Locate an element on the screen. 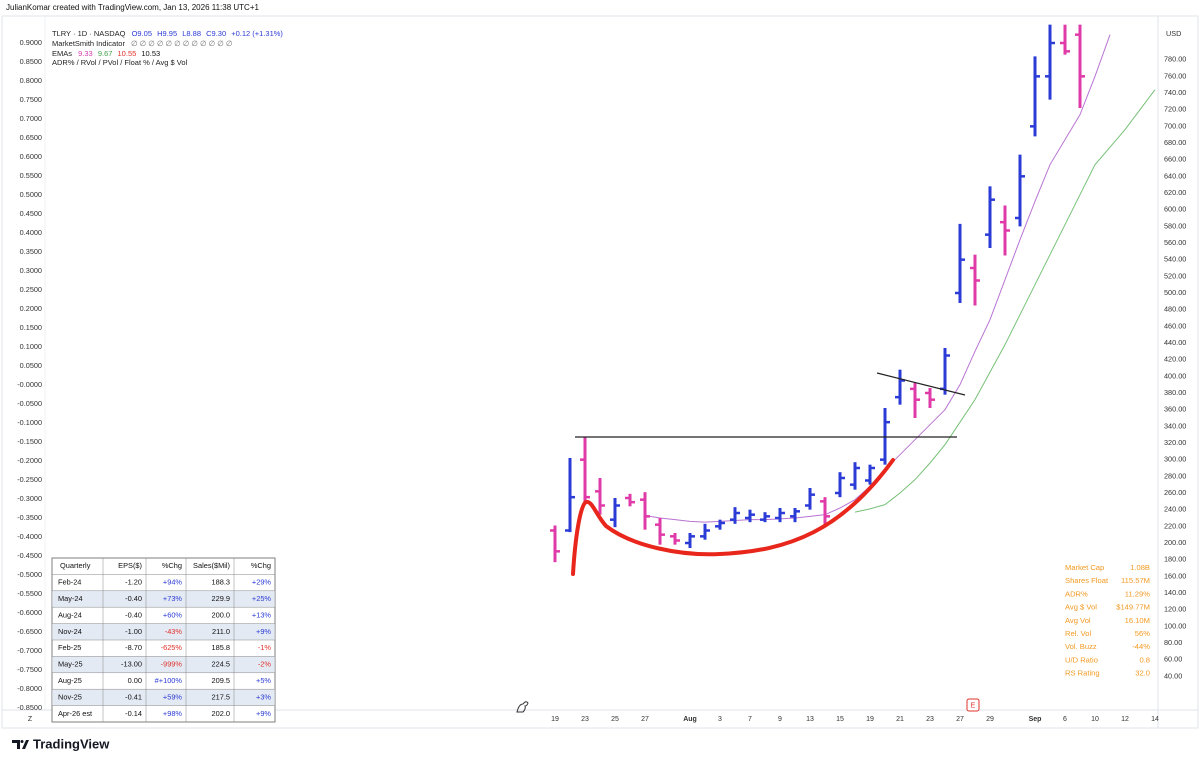  table-cell: Feb-24 is located at coordinates (69, 582).